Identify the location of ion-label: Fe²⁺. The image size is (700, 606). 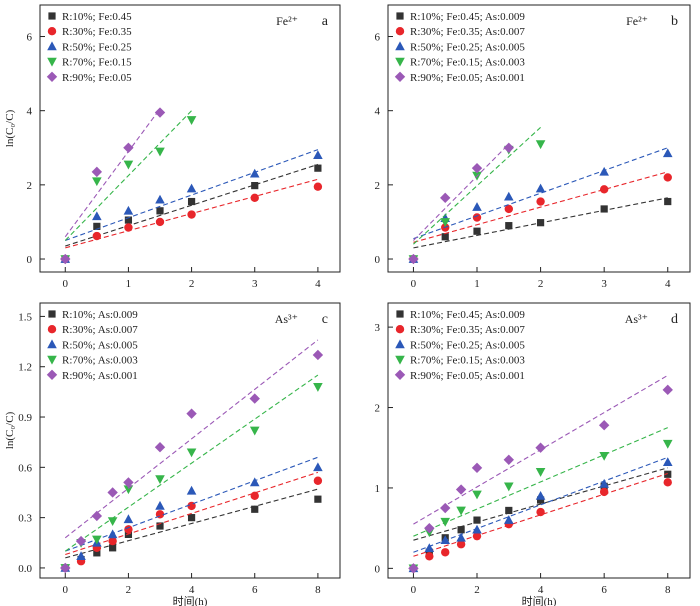
(287, 21).